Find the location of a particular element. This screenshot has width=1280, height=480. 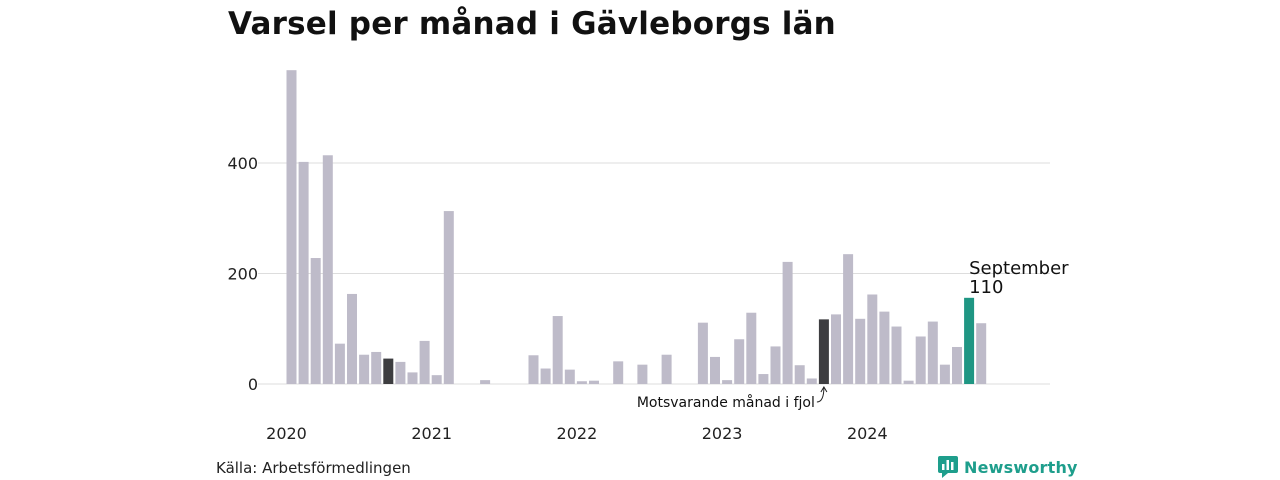

y-tick-label: 400 is located at coordinates (242, 163).